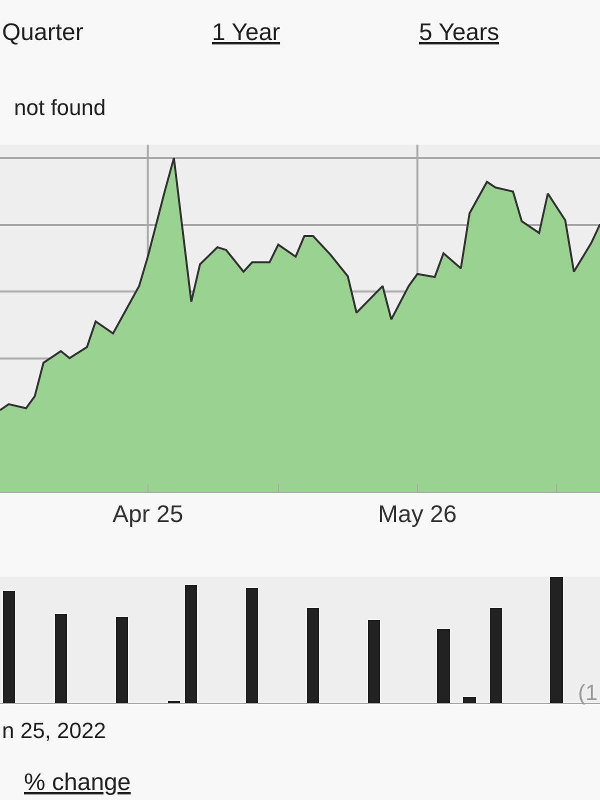  Describe the element at coordinates (77, 782) in the screenshot. I see `text: % change` at that location.